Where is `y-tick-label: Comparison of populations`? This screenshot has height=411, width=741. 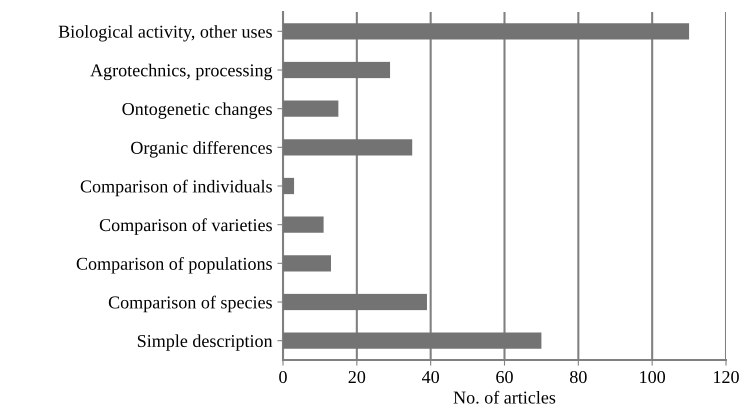
y-tick-label: Comparison of populations is located at coordinates (174, 265).